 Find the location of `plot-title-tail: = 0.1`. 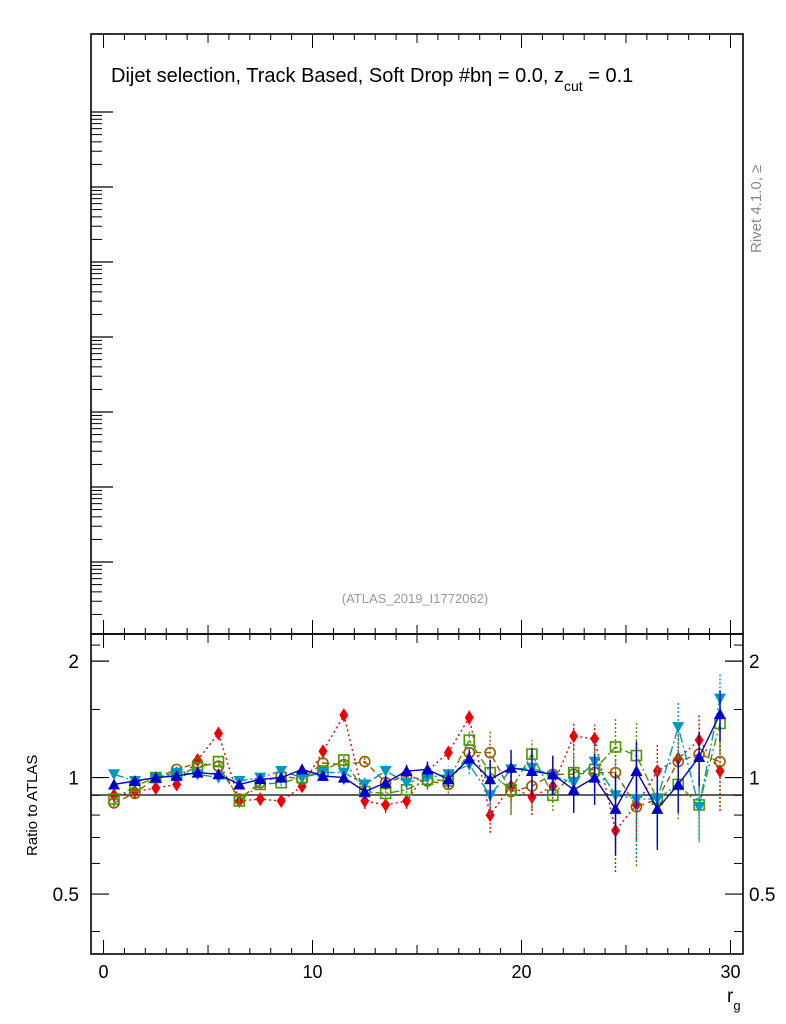

plot-title-tail: = 0.1 is located at coordinates (608, 76).